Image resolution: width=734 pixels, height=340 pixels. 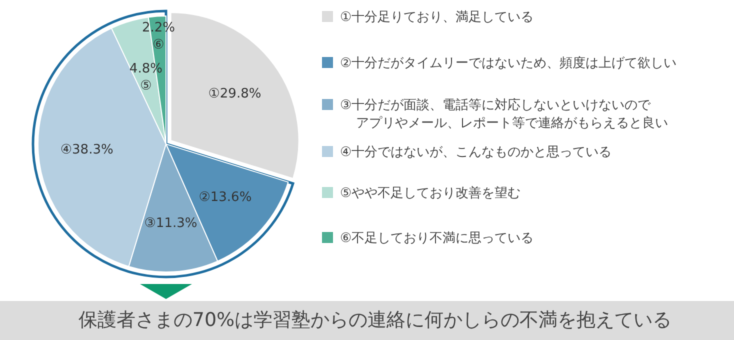 I want to click on data-label: ②13.6%, so click(x=225, y=196).